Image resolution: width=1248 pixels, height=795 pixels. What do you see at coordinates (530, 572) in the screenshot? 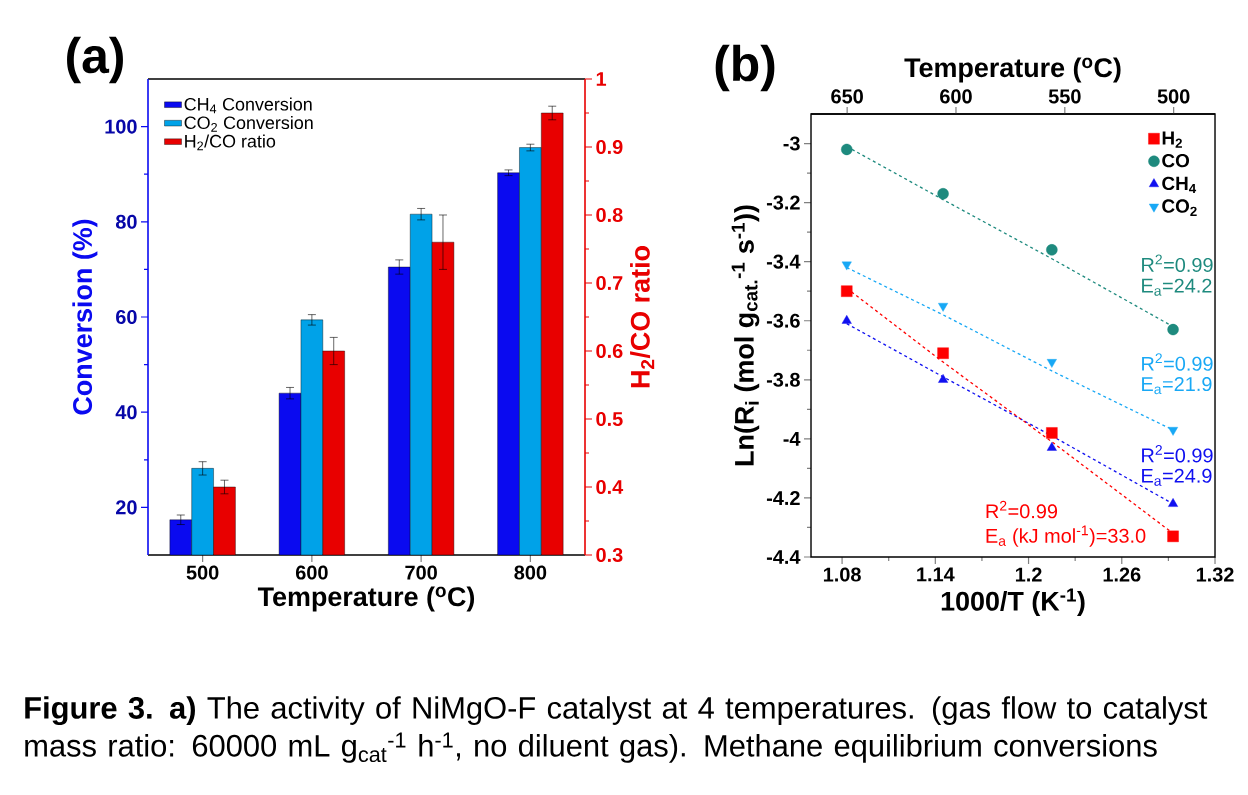
I see `x-tick-label: 800` at bounding box center [530, 572].